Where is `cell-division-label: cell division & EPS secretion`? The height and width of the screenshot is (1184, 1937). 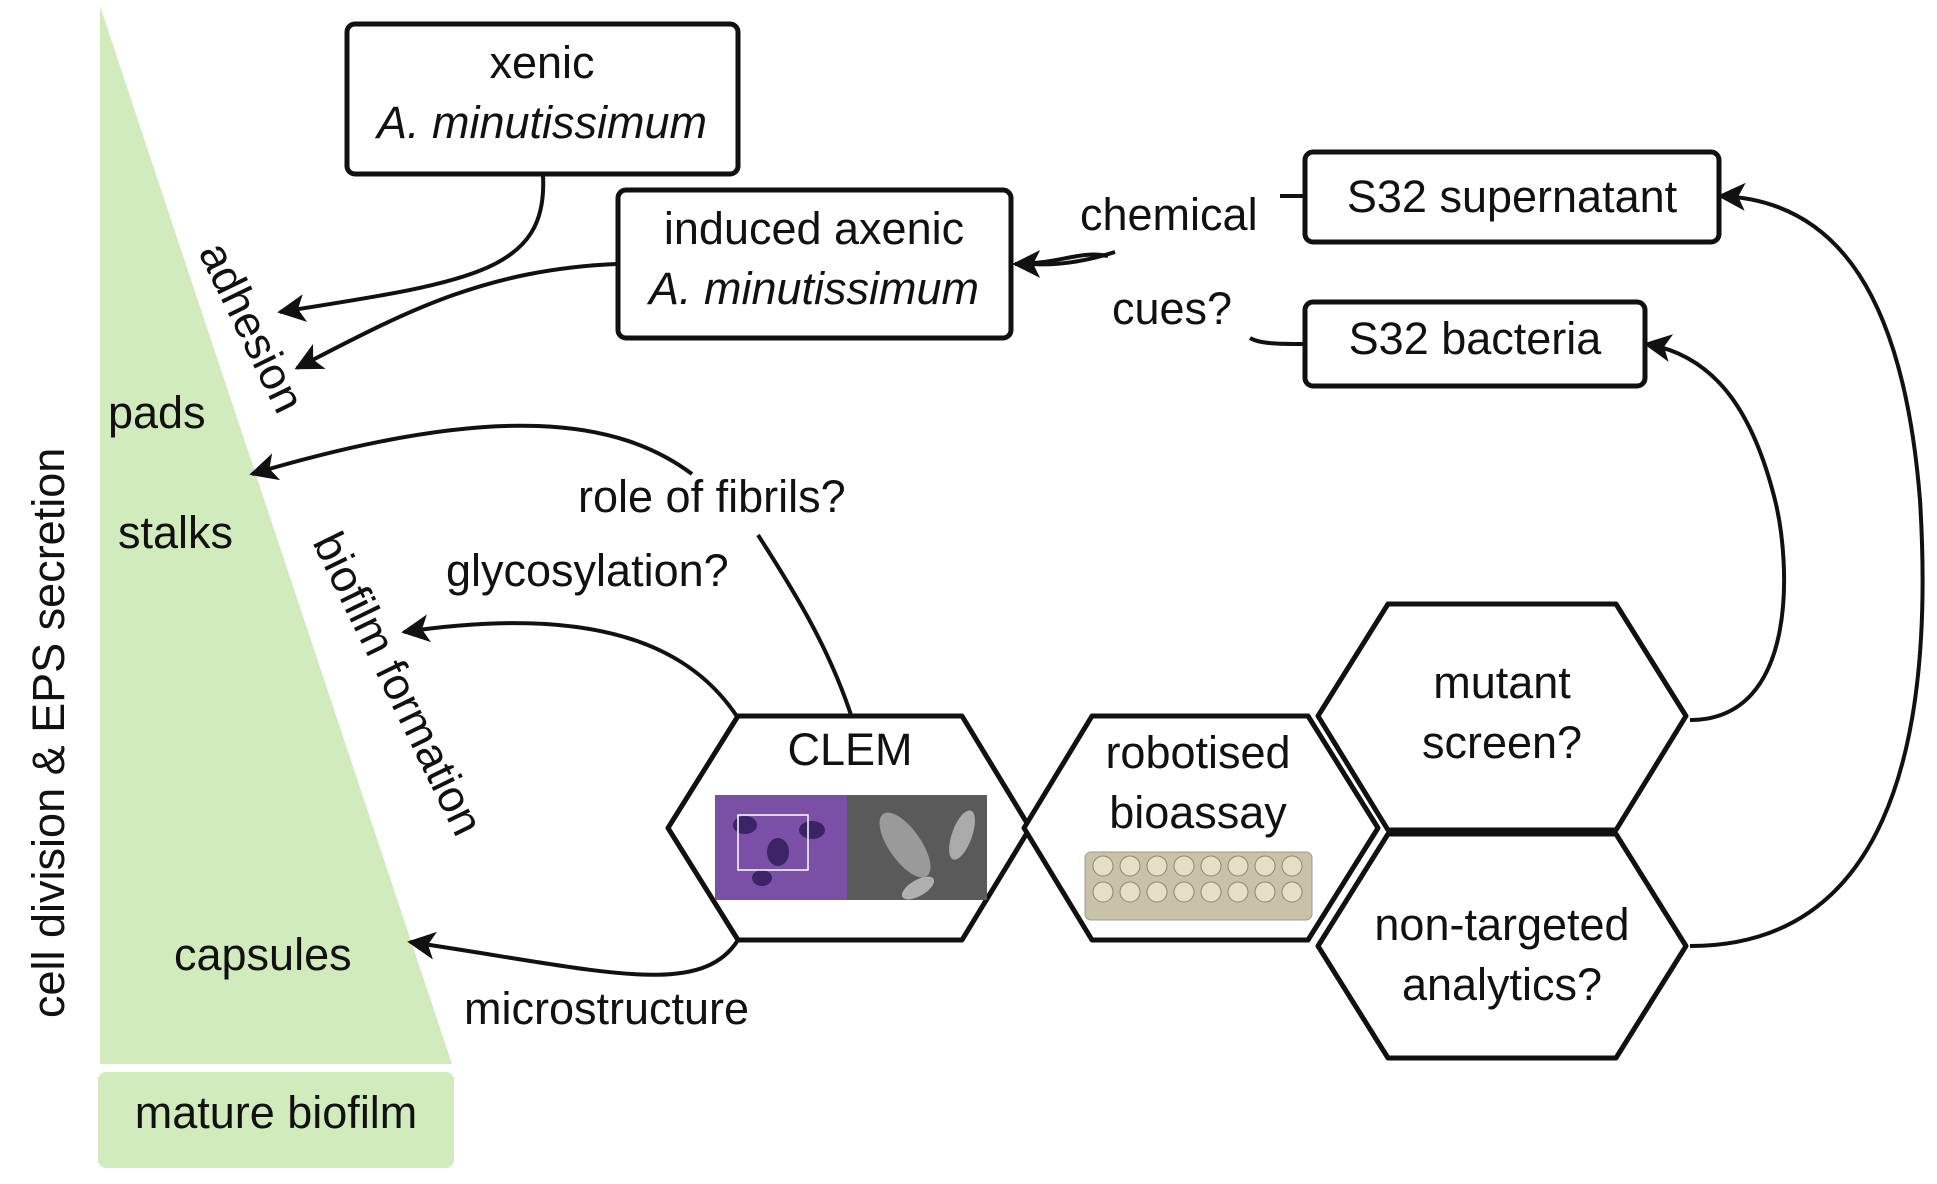 cell-division-label: cell division & EPS secretion is located at coordinates (48, 733).